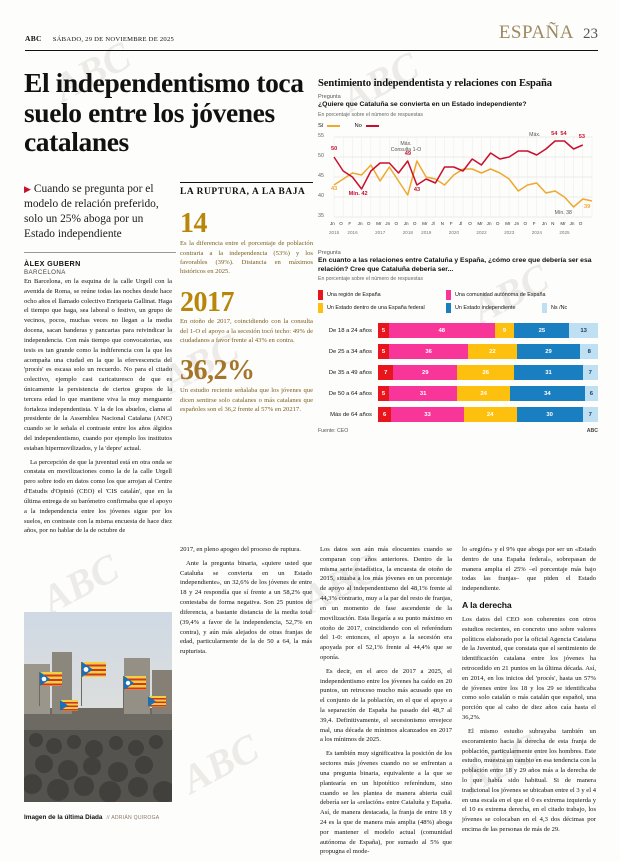  I want to click on legend-label: Sí, so click(321, 125).